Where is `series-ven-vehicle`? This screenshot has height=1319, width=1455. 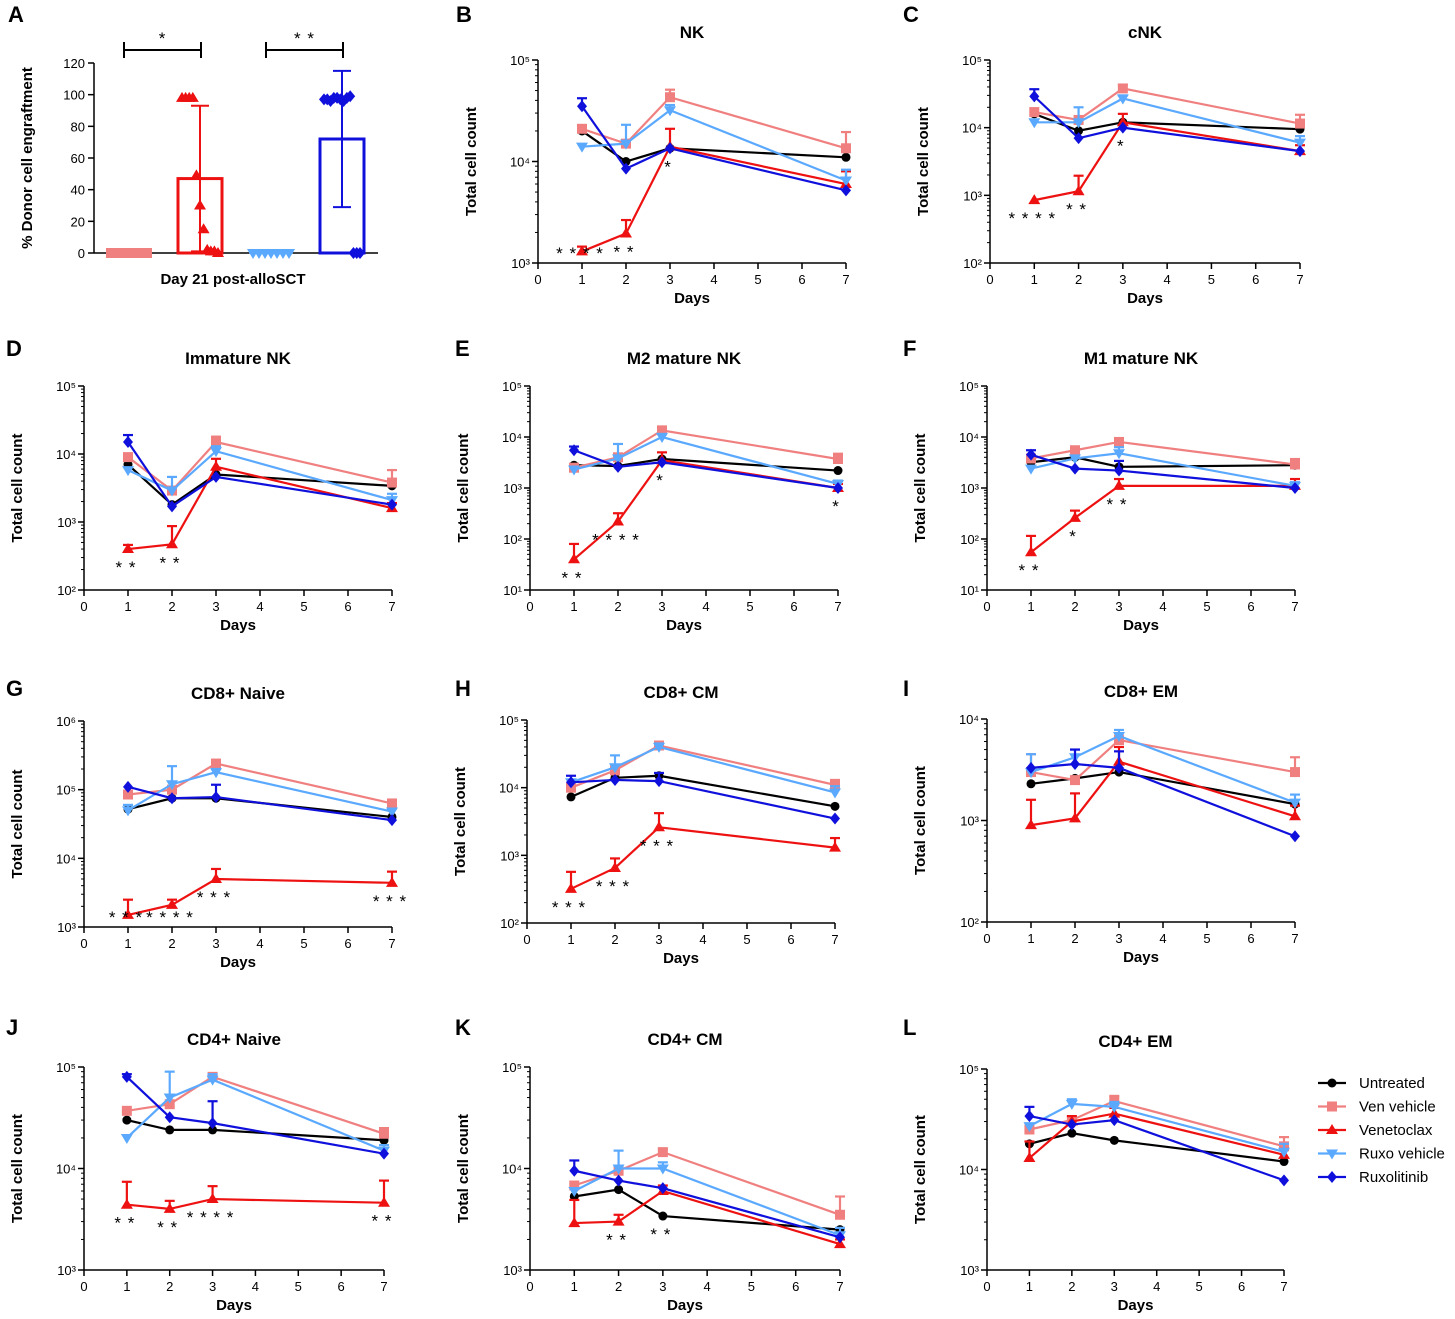
series-ven-vehicle is located at coordinates (707, 1183).